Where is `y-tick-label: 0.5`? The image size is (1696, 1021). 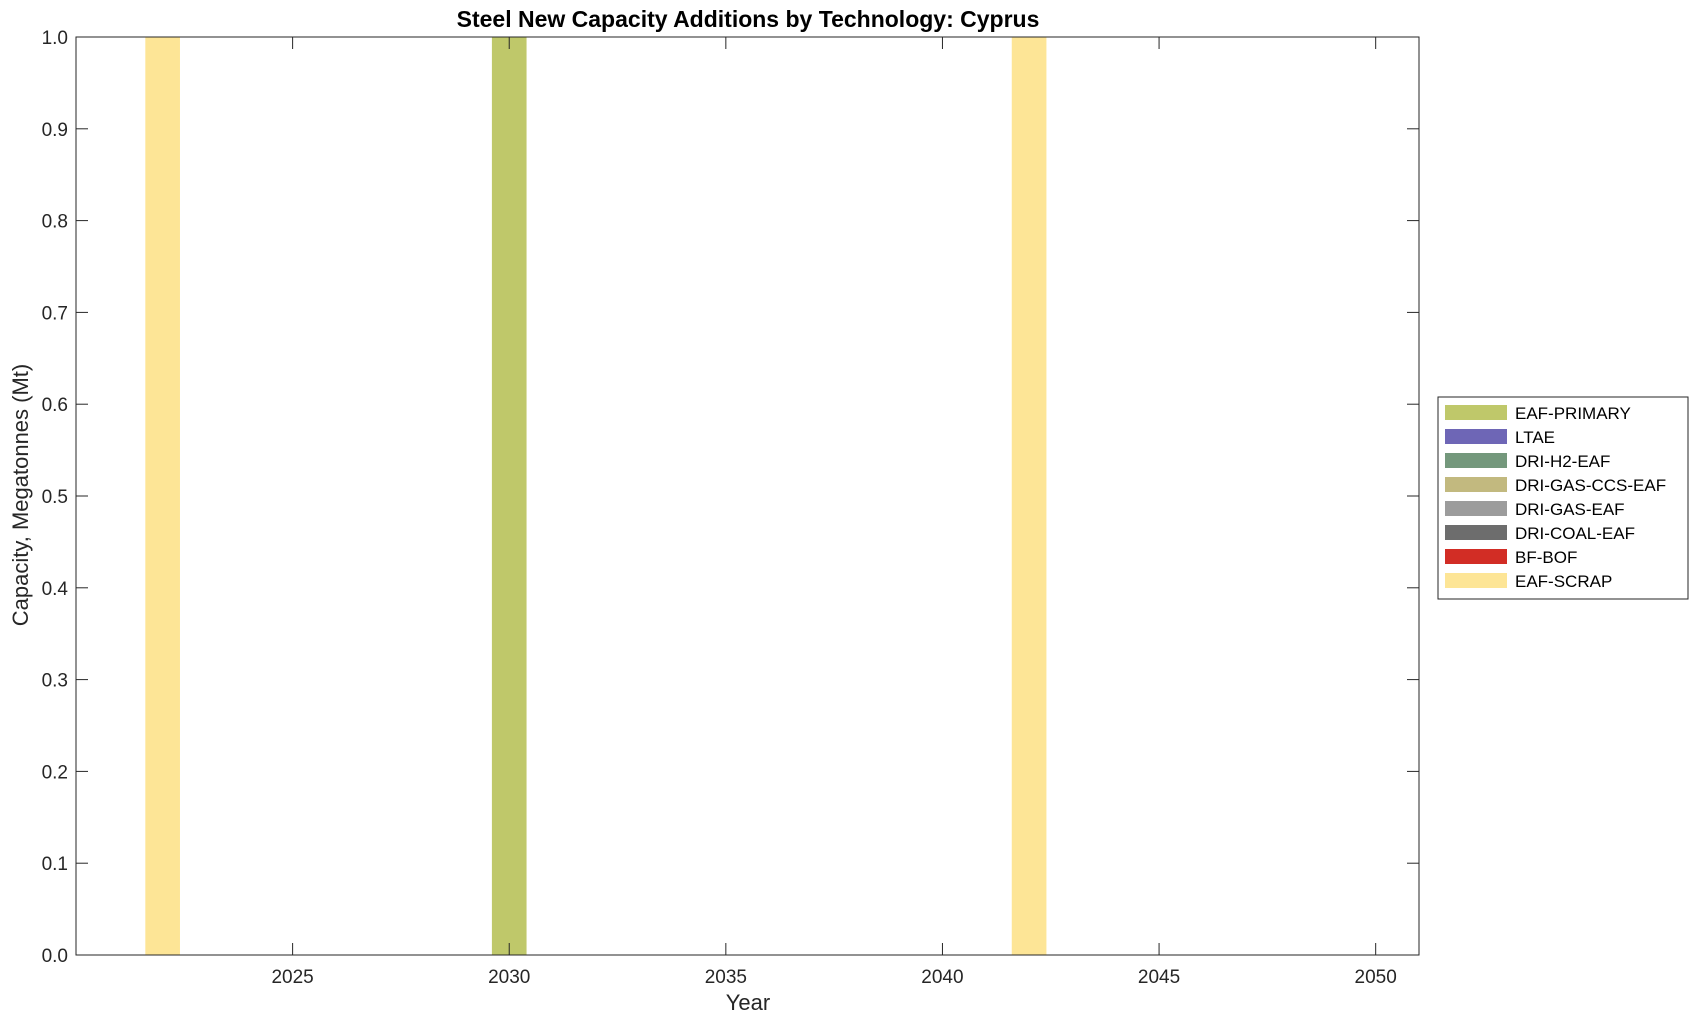 y-tick-label: 0.5 is located at coordinates (55, 497).